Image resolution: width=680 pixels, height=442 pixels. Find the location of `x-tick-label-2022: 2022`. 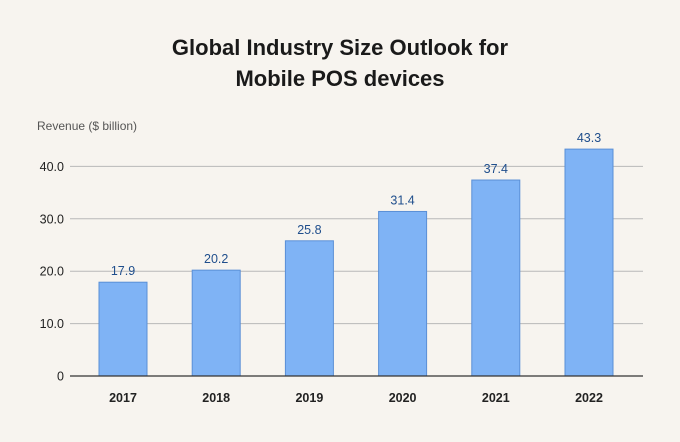

x-tick-label-2022: 2022 is located at coordinates (589, 398).